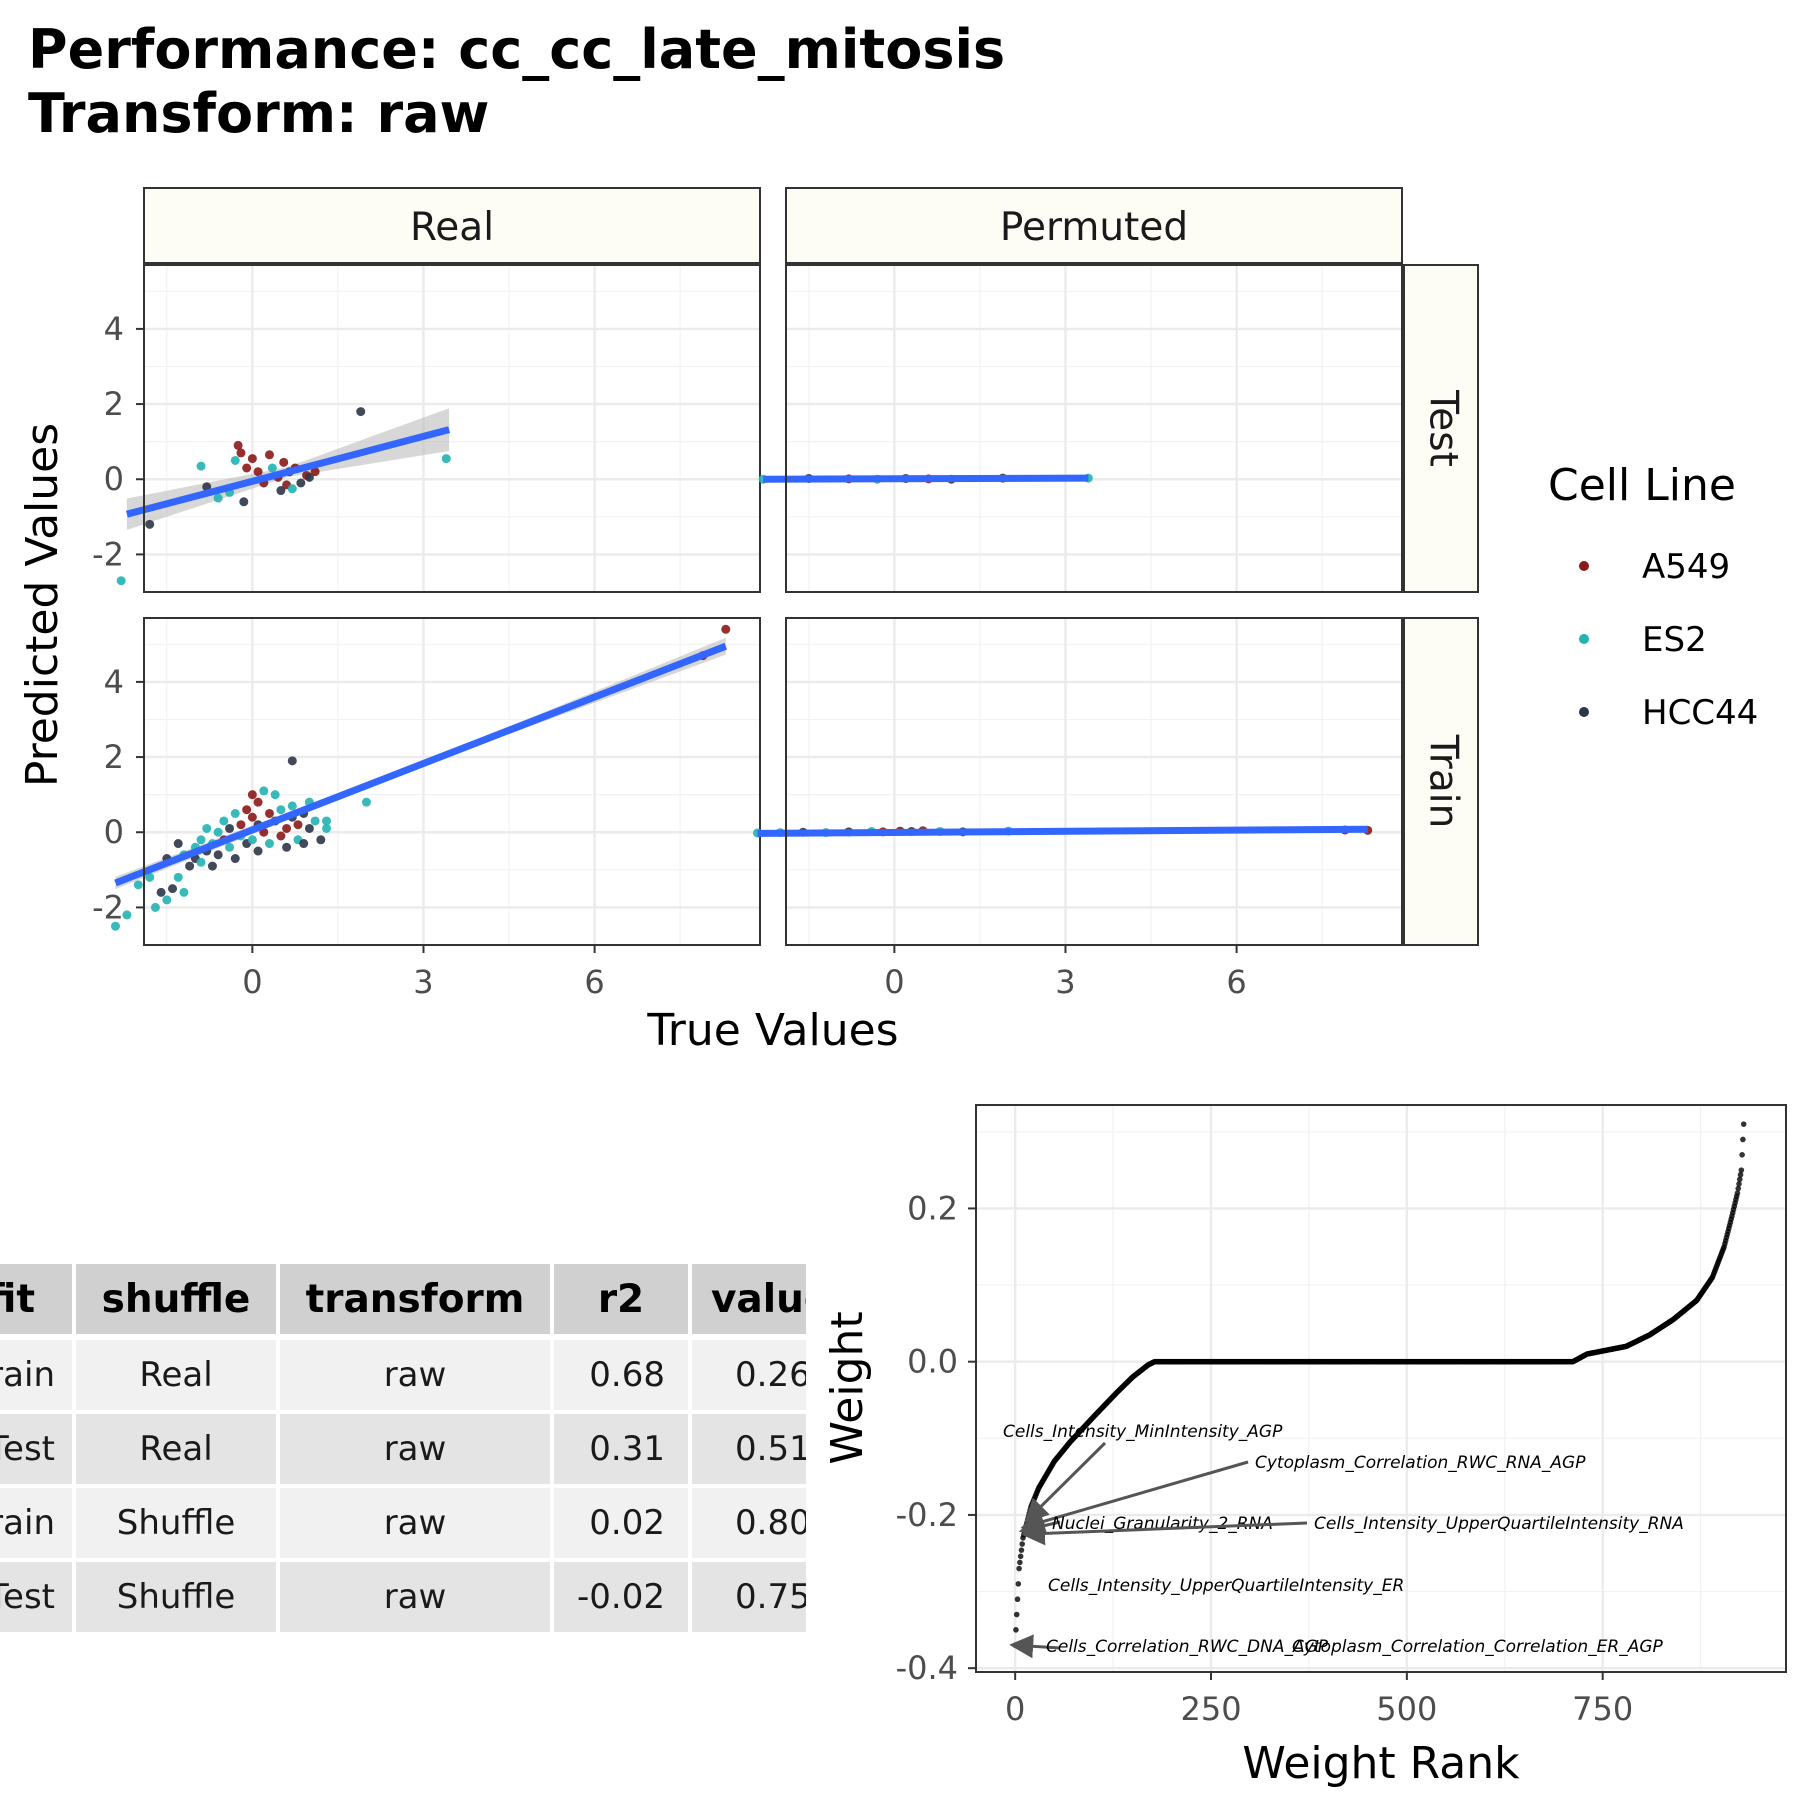 Image resolution: width=1800 pixels, height=1800 pixels. Describe the element at coordinates (927, 1515) in the screenshot. I see `y-tick-label: -0.2` at that location.